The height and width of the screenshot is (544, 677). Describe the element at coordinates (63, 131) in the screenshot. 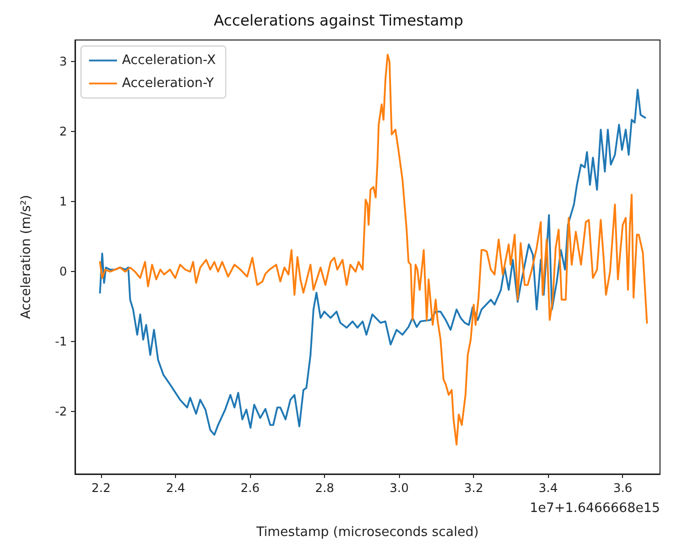

I see `y-tick-label: 2` at that location.